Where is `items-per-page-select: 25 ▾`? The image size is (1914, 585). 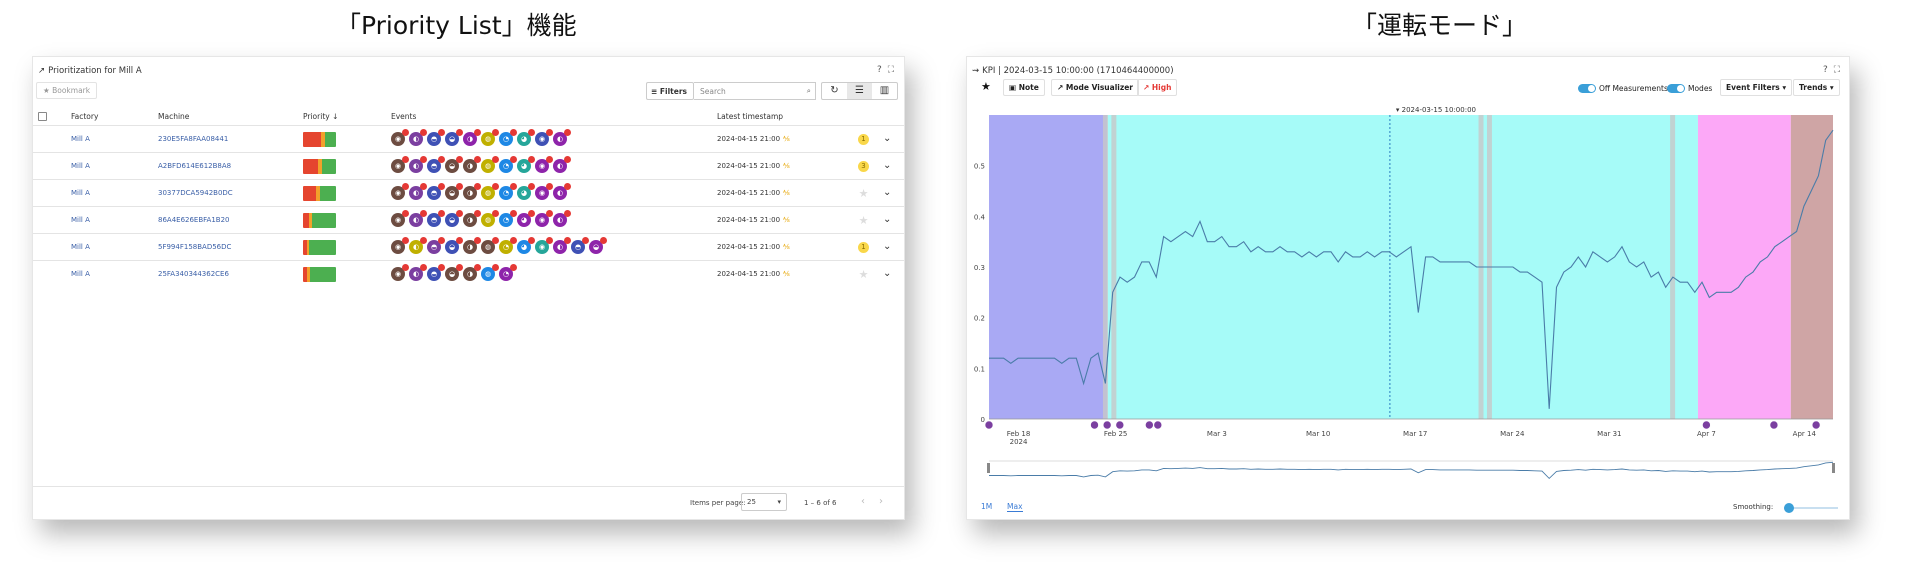 items-per-page-select: 25 ▾ is located at coordinates (764, 502).